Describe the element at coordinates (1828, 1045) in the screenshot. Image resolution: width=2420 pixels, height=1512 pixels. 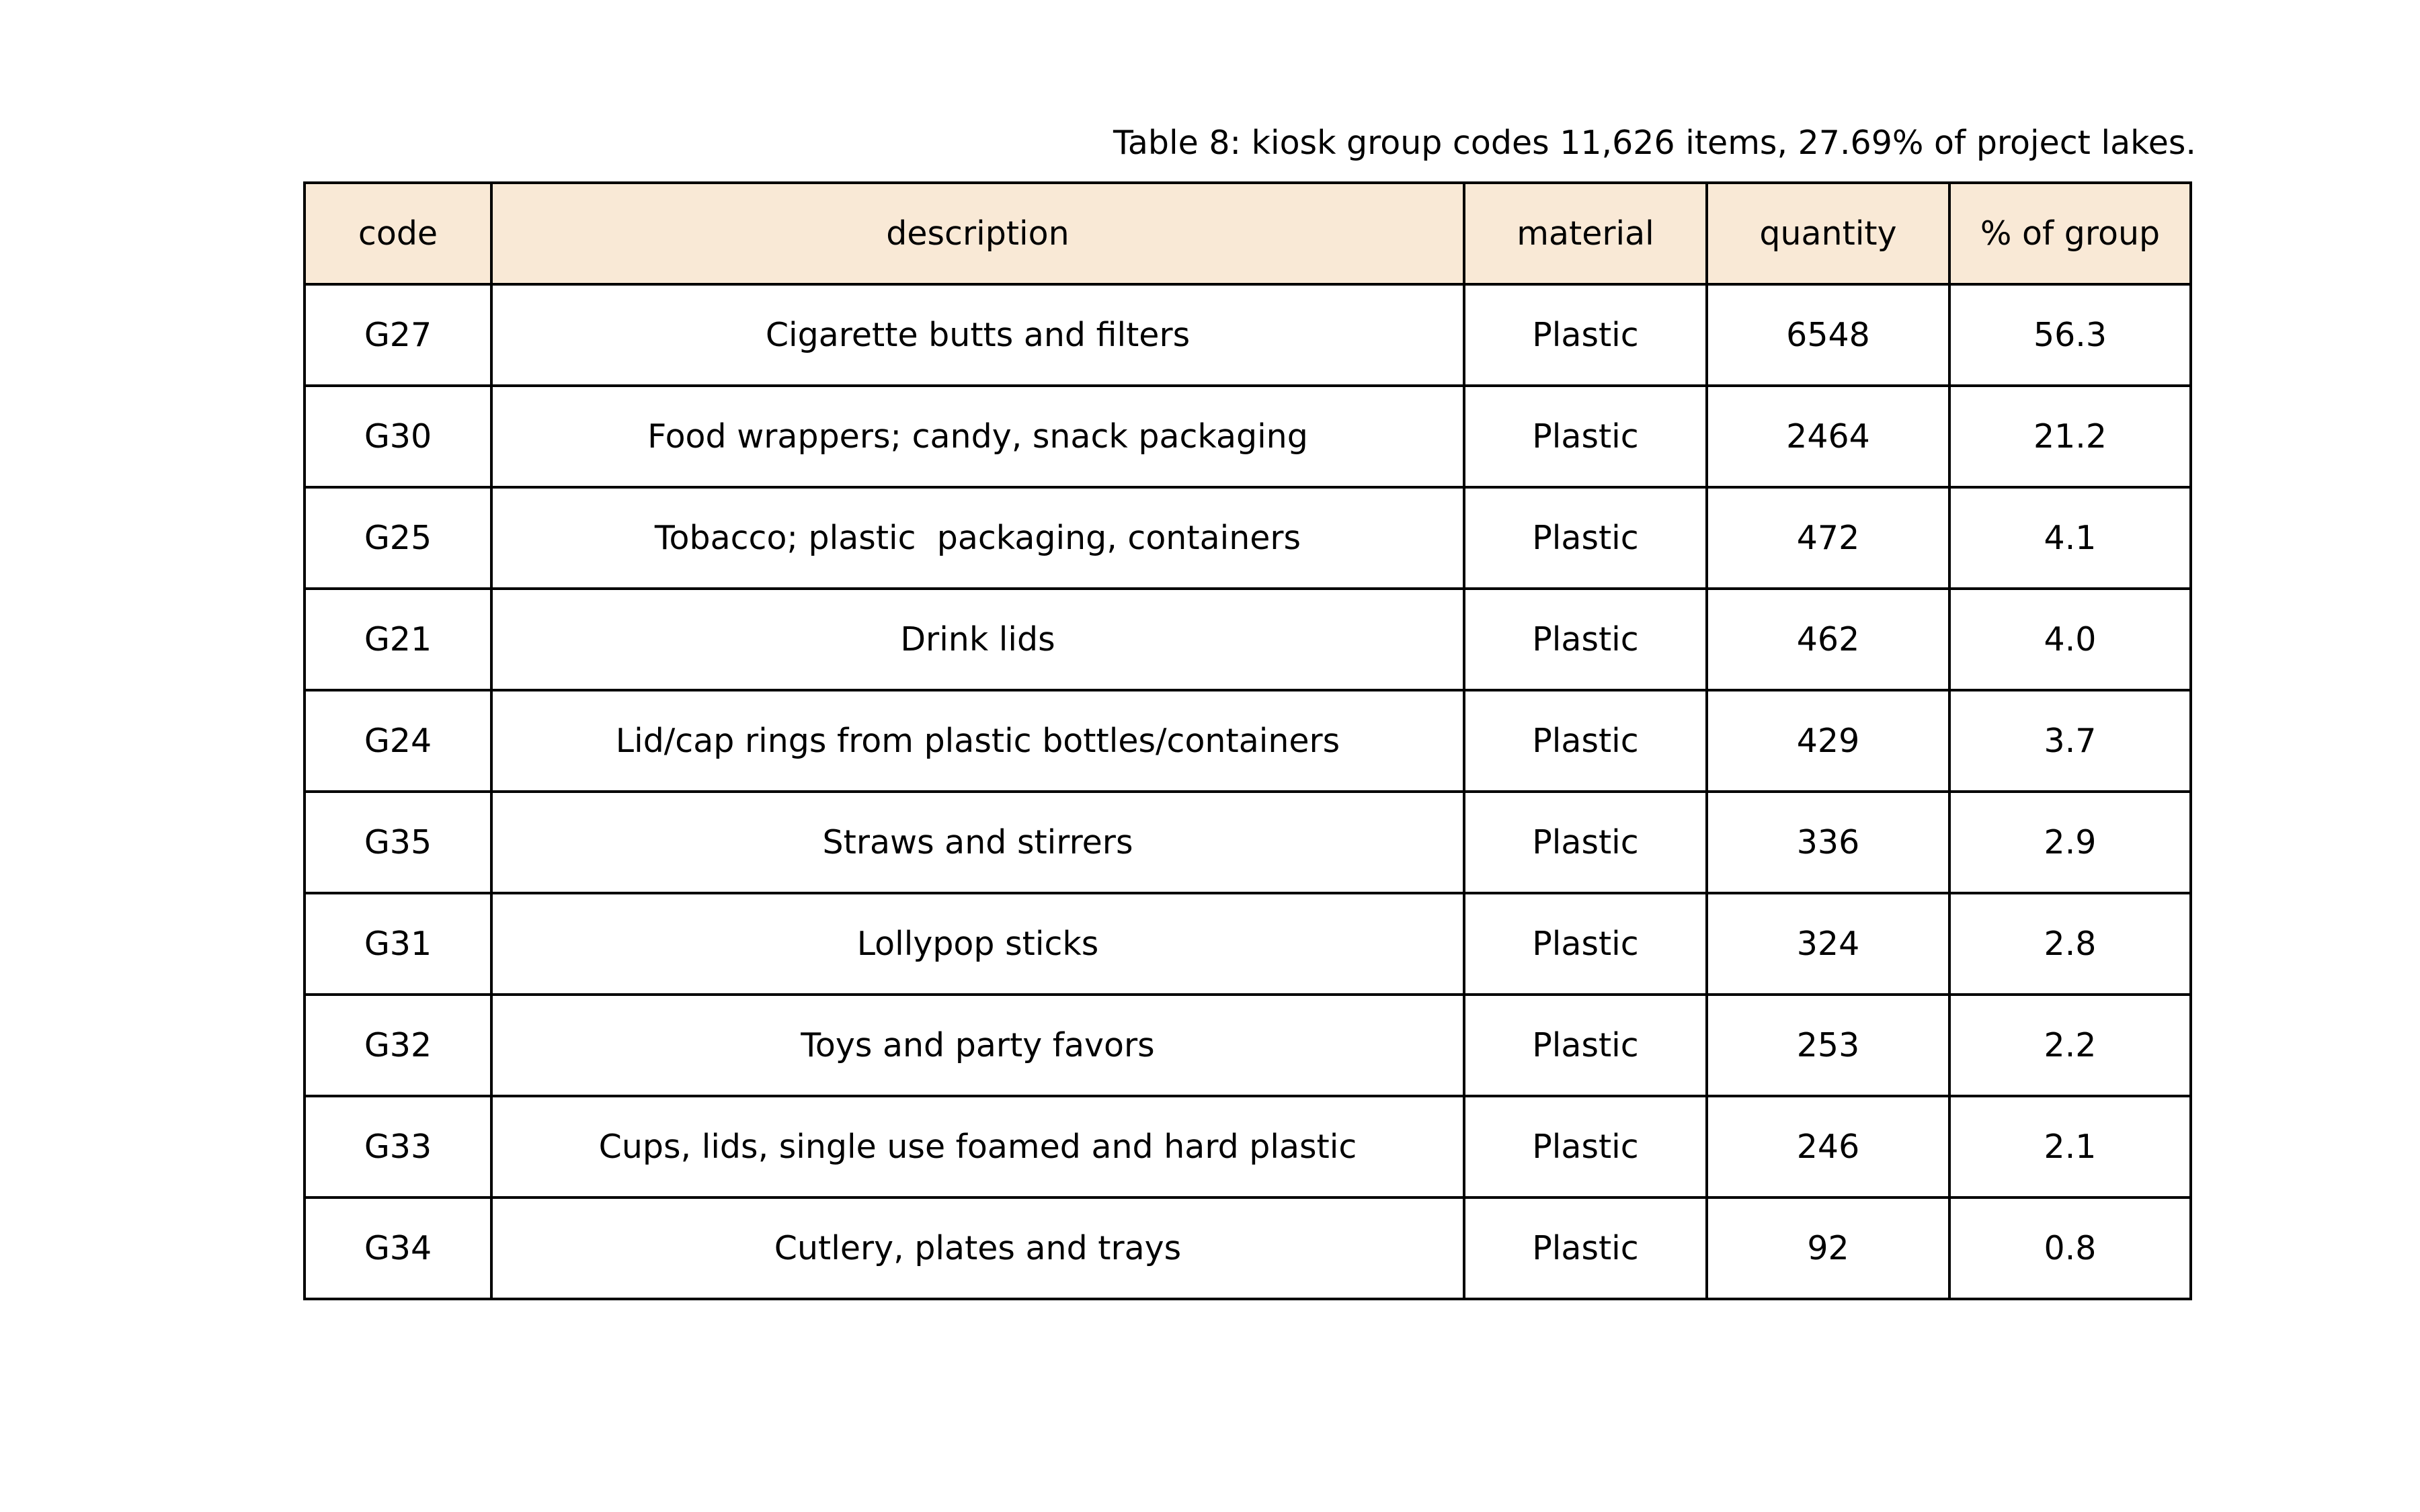
I see `cell-quantity: 253` at that location.